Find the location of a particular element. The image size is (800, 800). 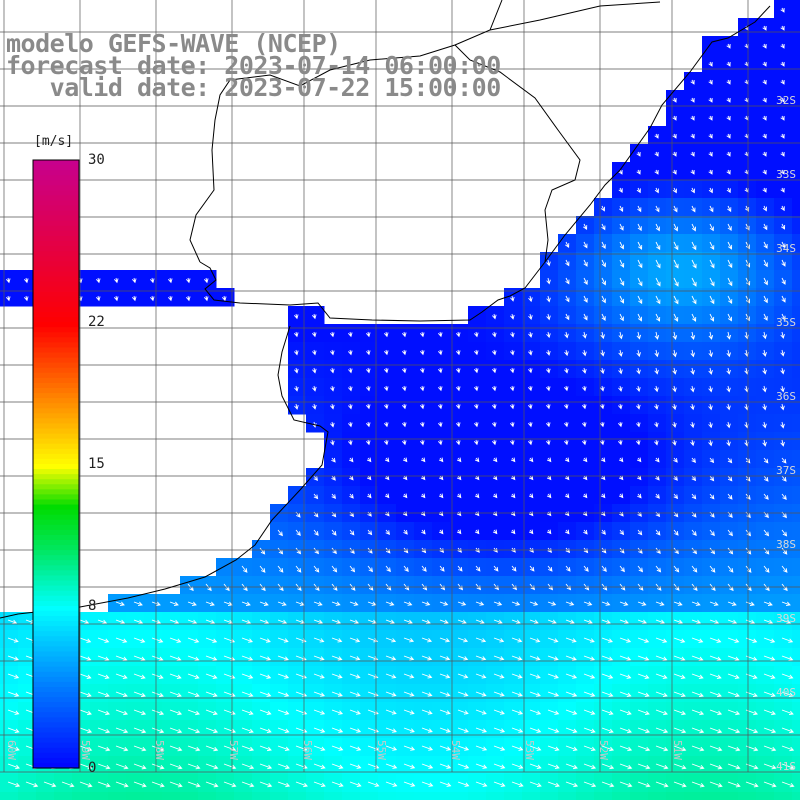

latitude-label: 32S is located at coordinates (786, 100).